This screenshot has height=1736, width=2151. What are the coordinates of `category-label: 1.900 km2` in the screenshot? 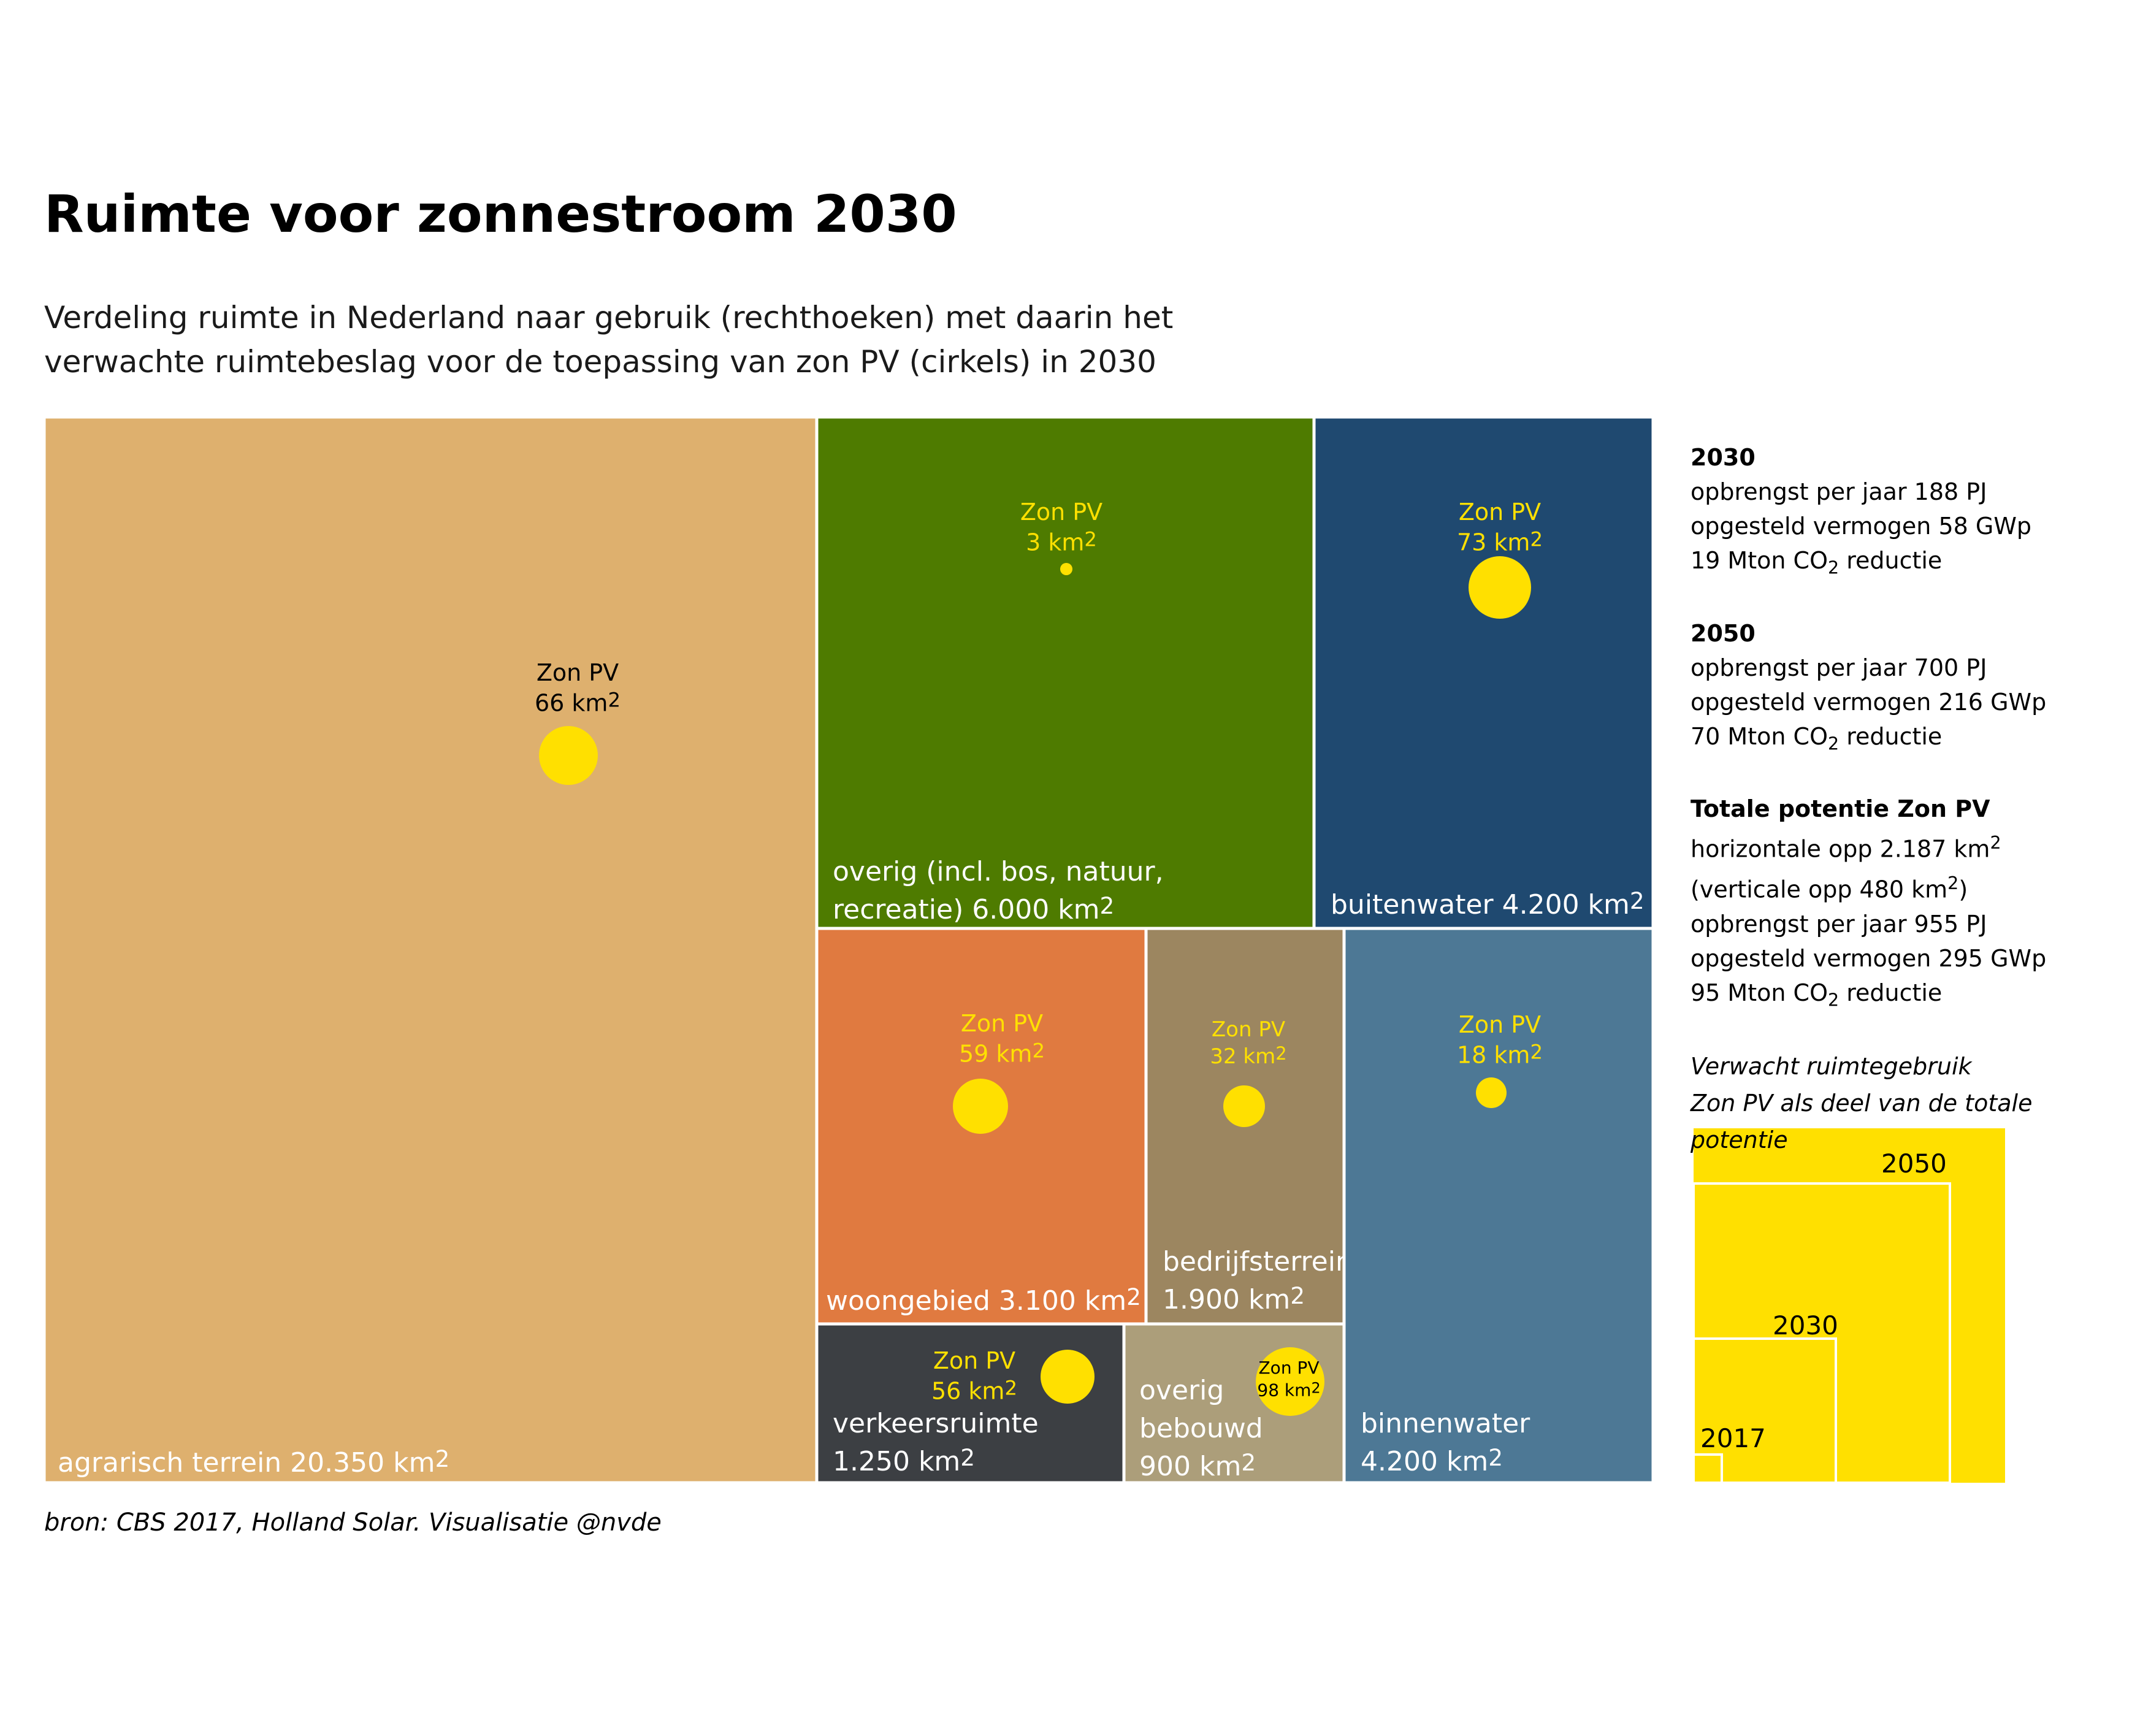 It's located at (1234, 1298).